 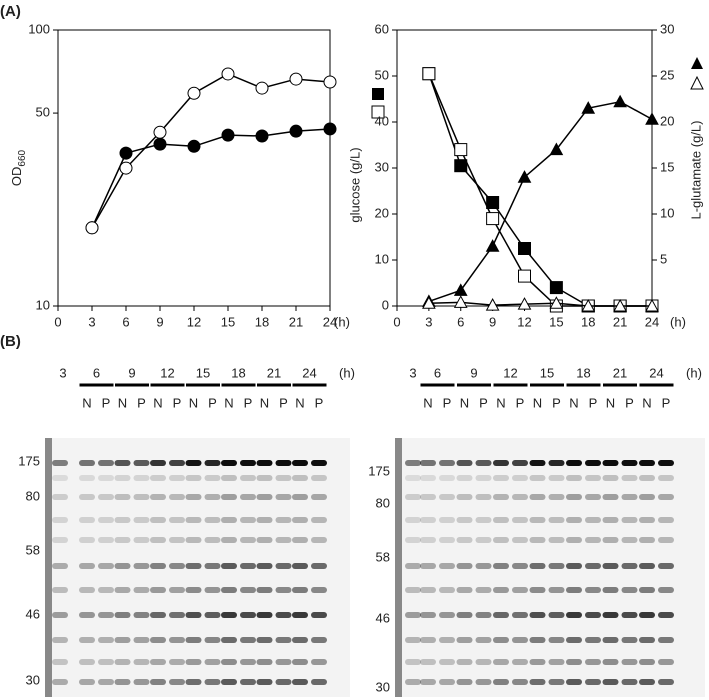 What do you see at coordinates (667, 74) in the screenshot?
I see `y2-tick-label: 25` at bounding box center [667, 74].